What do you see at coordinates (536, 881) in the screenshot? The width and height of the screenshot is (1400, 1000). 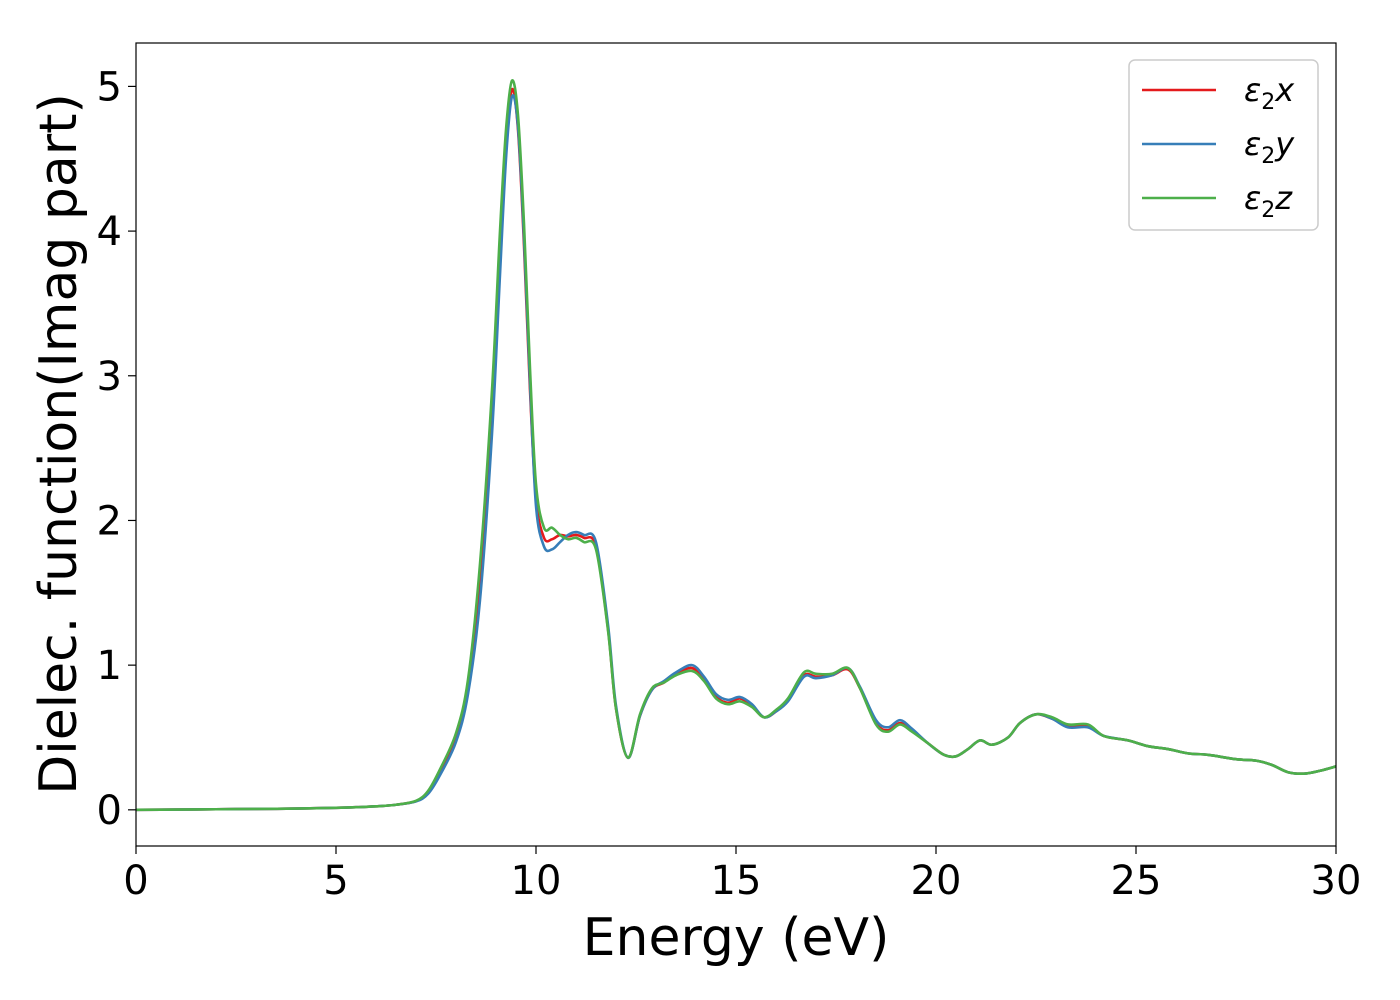 I see `x-tick-label: 10` at bounding box center [536, 881].